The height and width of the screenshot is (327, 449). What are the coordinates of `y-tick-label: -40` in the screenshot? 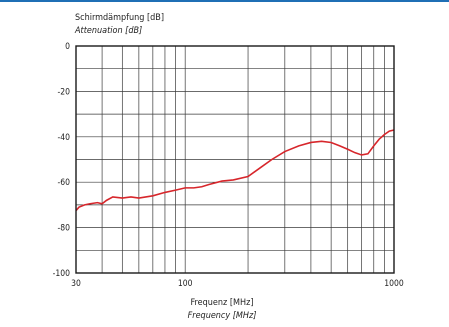 It's located at (64, 138).